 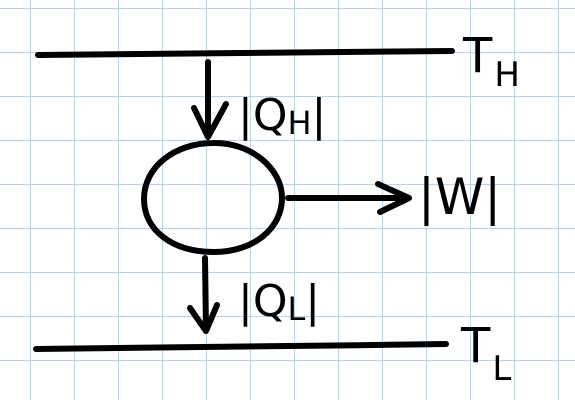 I want to click on work-label: |W|, so click(x=459, y=197).